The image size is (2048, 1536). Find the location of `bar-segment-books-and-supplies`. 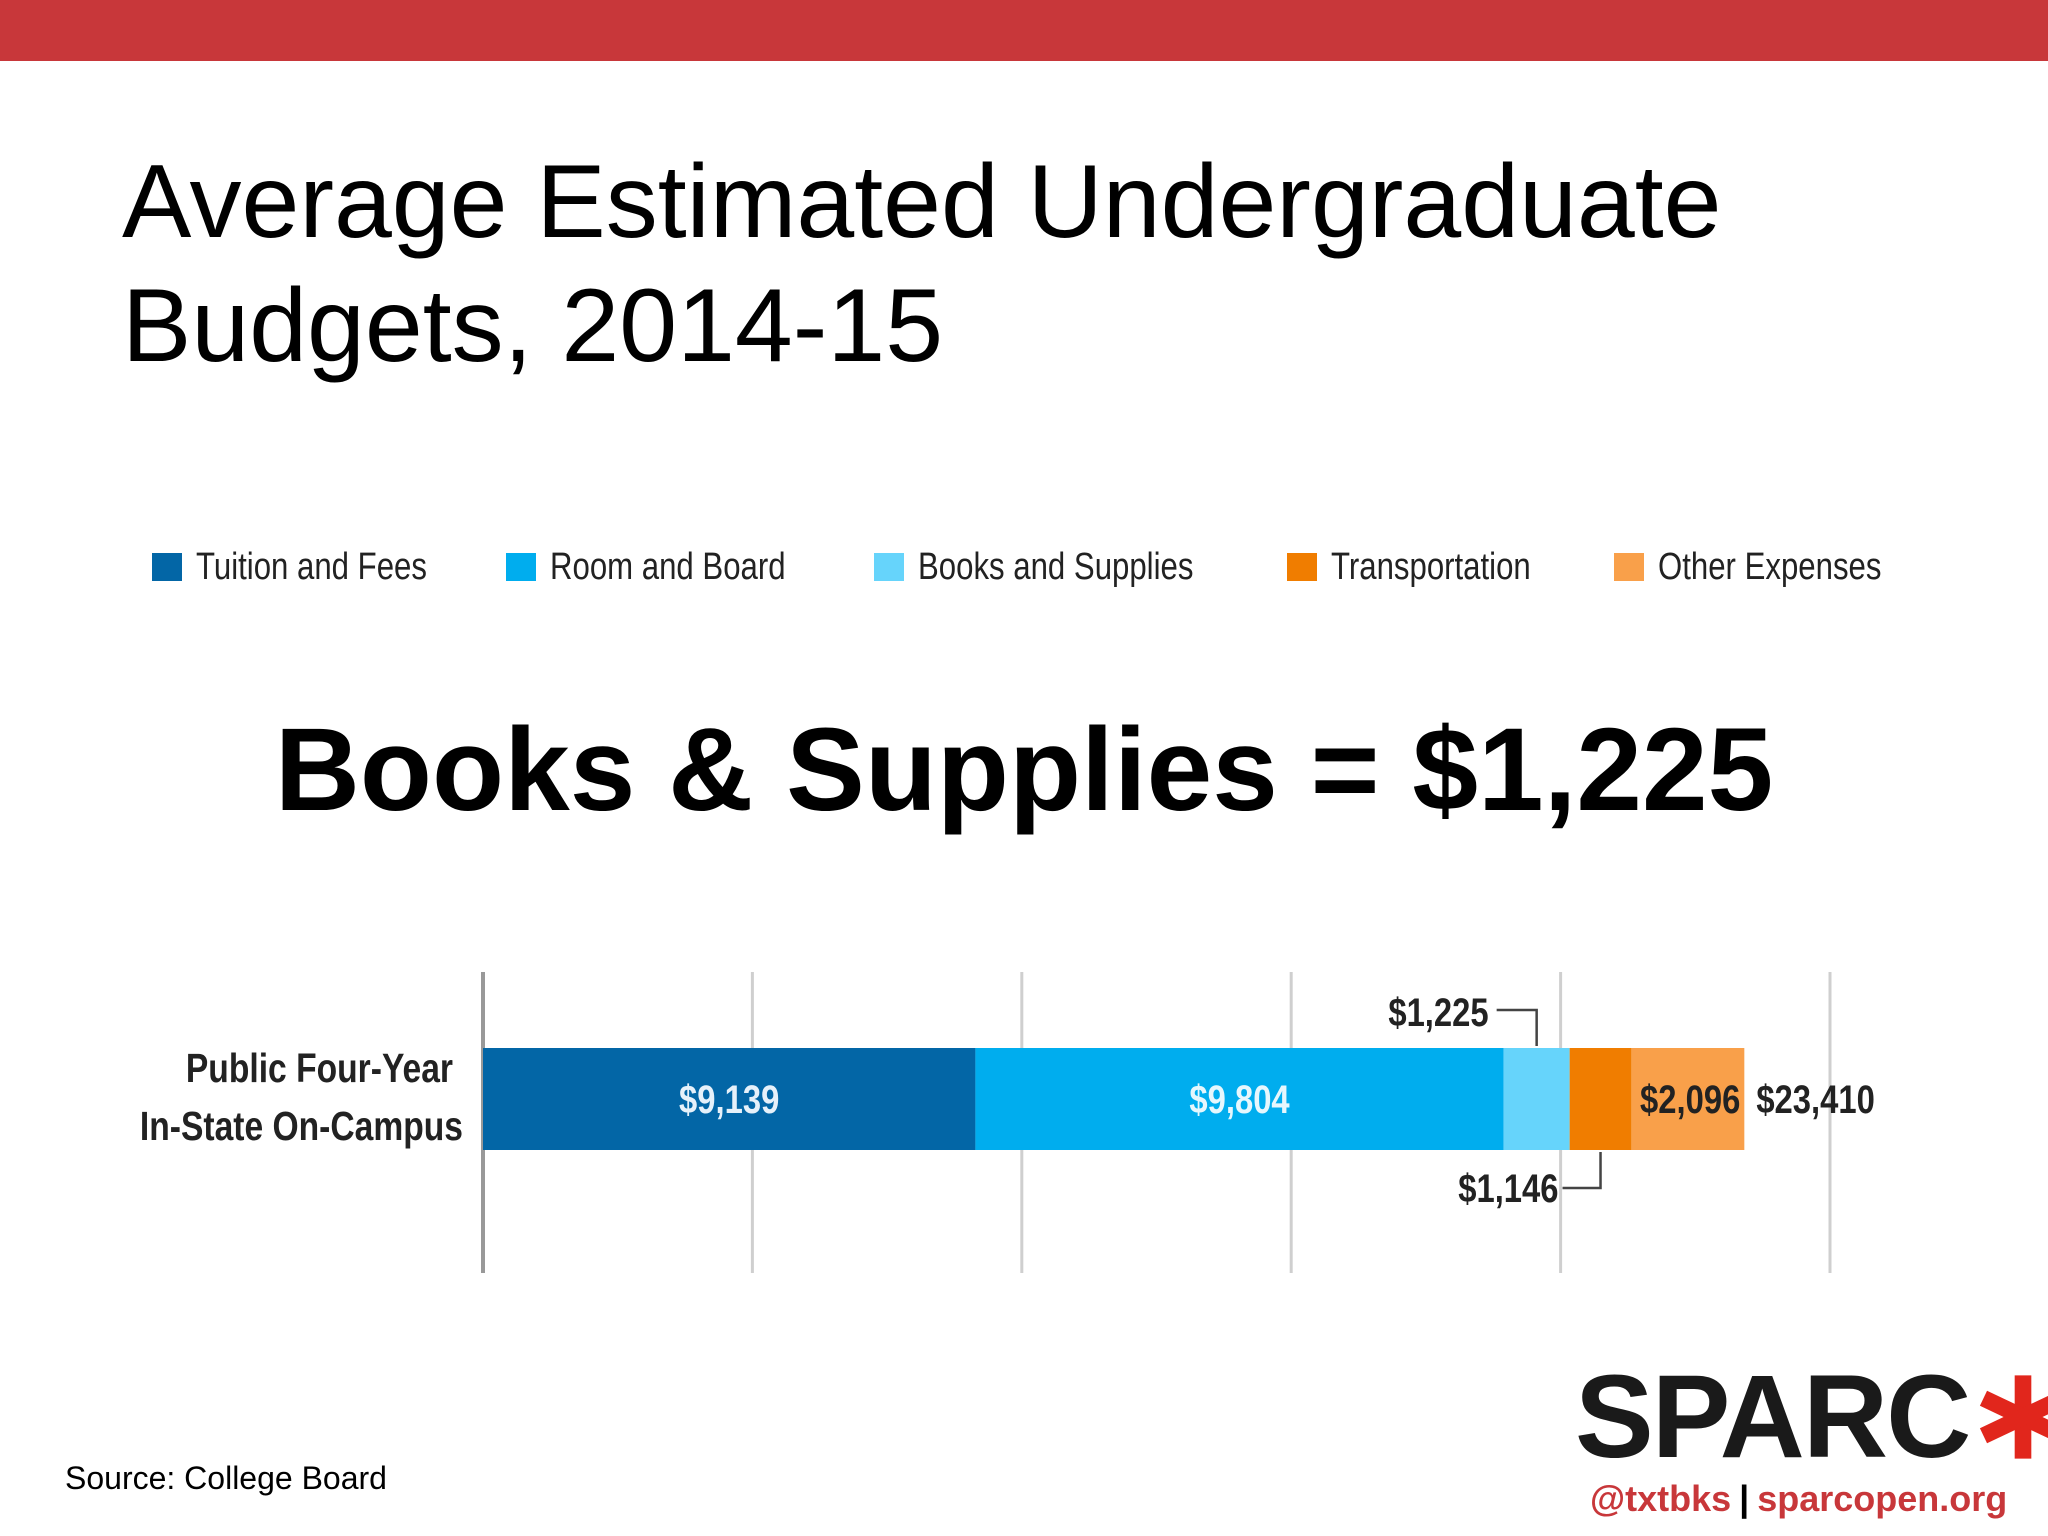

bar-segment-books-and-supplies is located at coordinates (1536, 1099).